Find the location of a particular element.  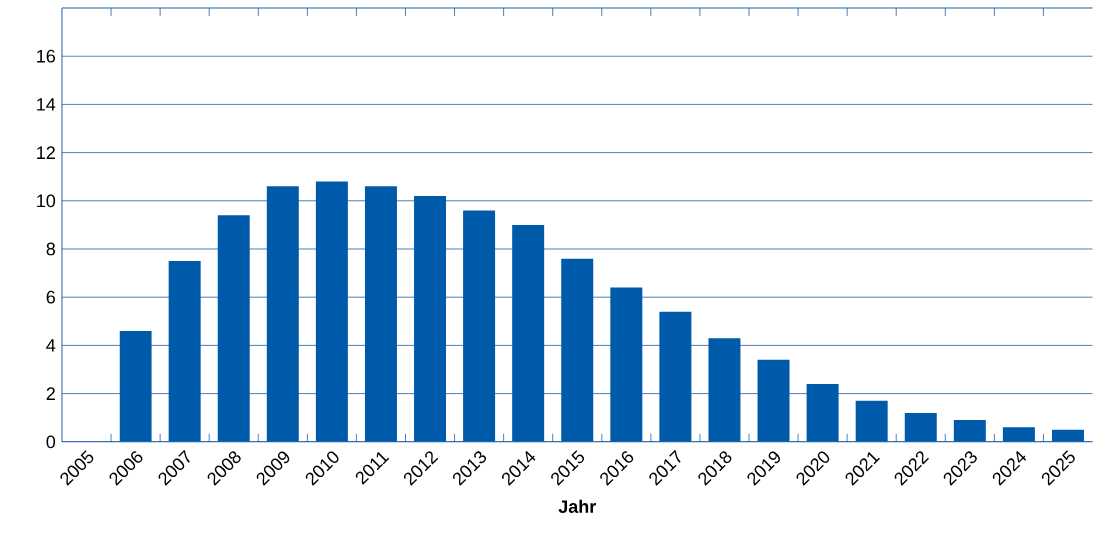

y-tick-label: 10 is located at coordinates (46, 201).